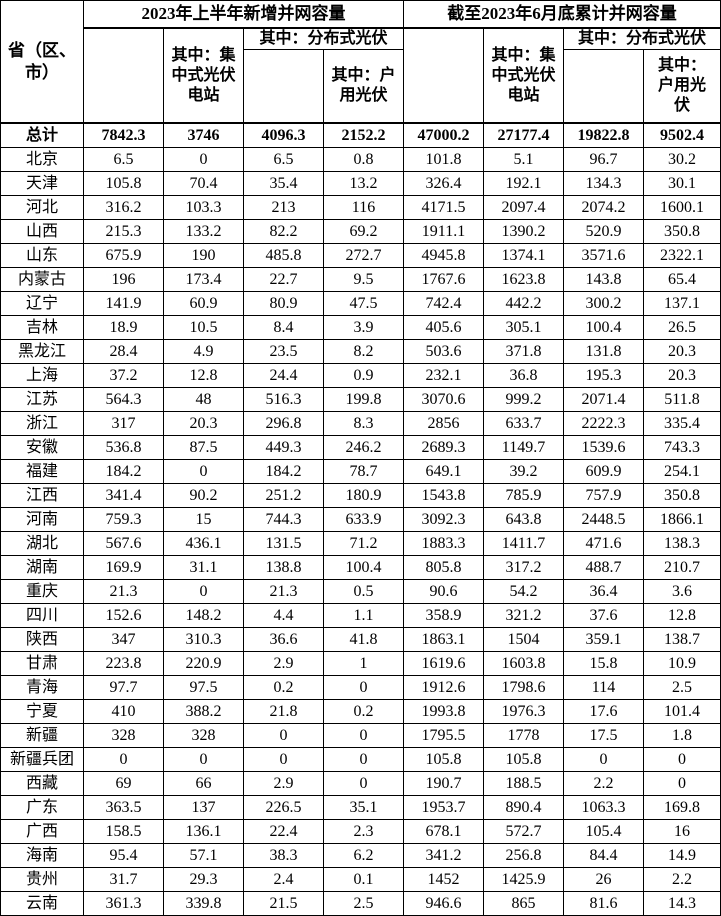  What do you see at coordinates (363, 303) in the screenshot?
I see `value-cell: 47.5` at bounding box center [363, 303].